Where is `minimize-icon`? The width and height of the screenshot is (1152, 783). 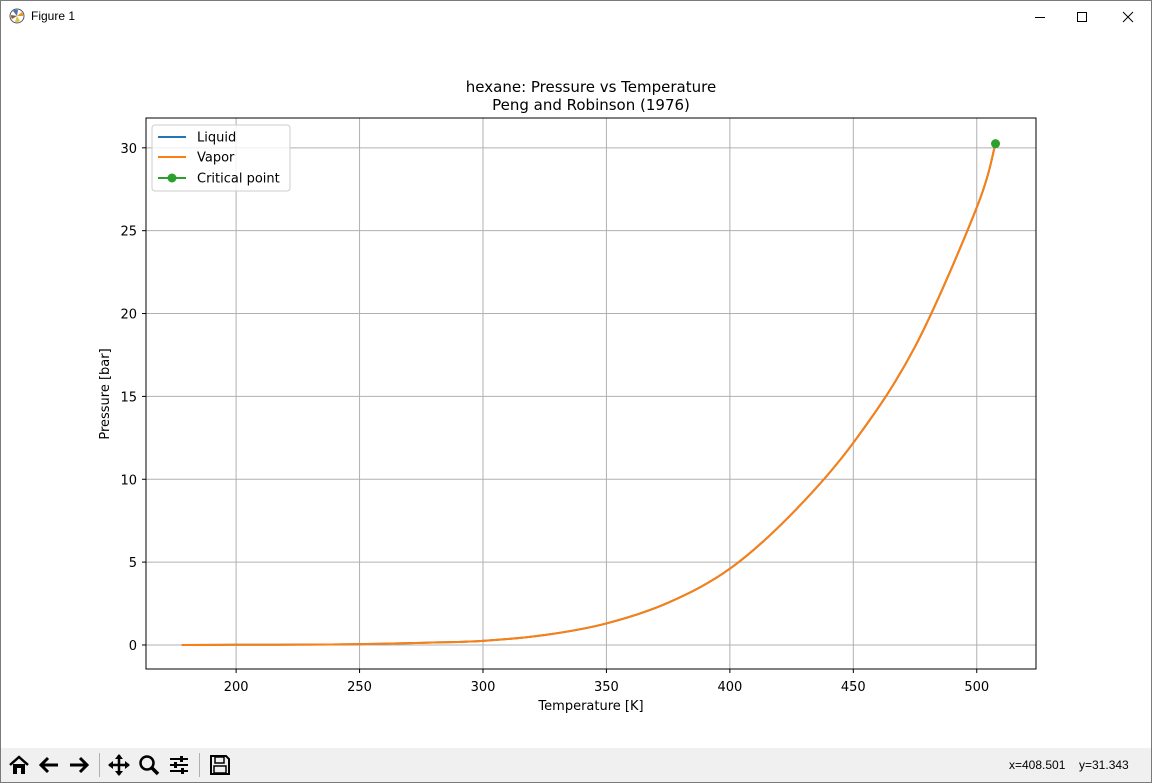
minimize-icon is located at coordinates (1040, 17).